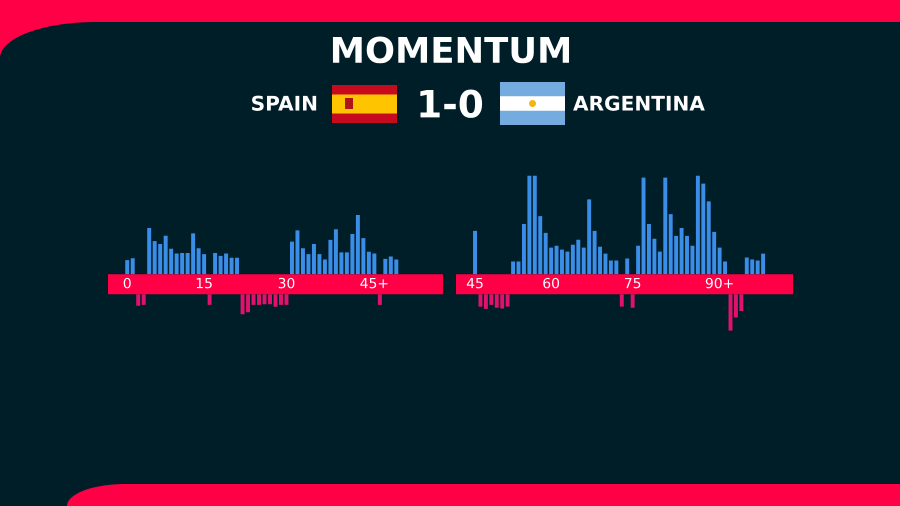 The width and height of the screenshot is (900, 506). What do you see at coordinates (286, 283) in the screenshot?
I see `x-tick-label: 30` at bounding box center [286, 283].